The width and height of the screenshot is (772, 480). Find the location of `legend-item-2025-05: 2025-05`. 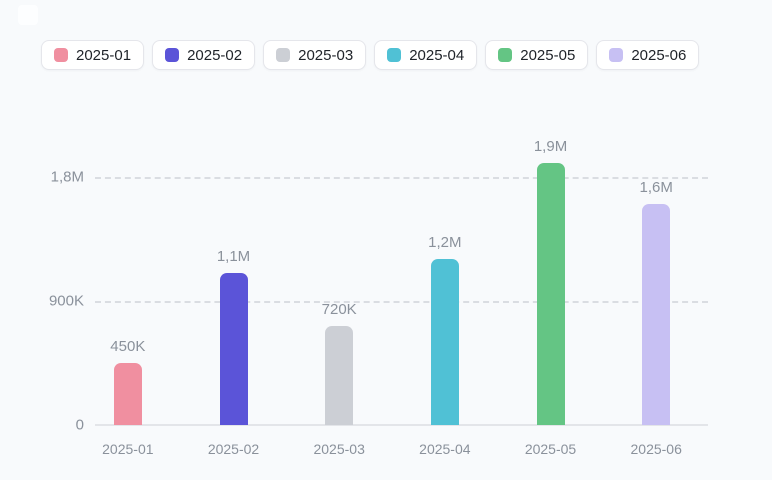

legend-item-2025-05: 2025-05 is located at coordinates (537, 55).